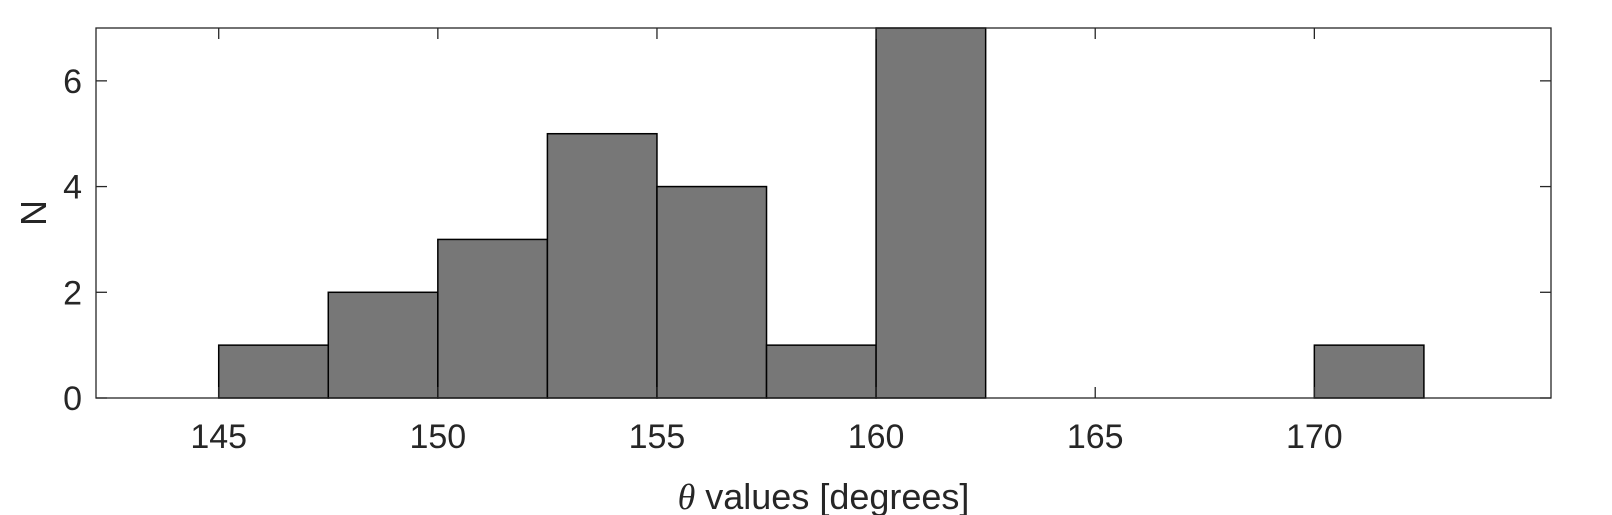 Image resolution: width=1612 pixels, height=515 pixels. I want to click on x-tick-label: 155, so click(657, 437).